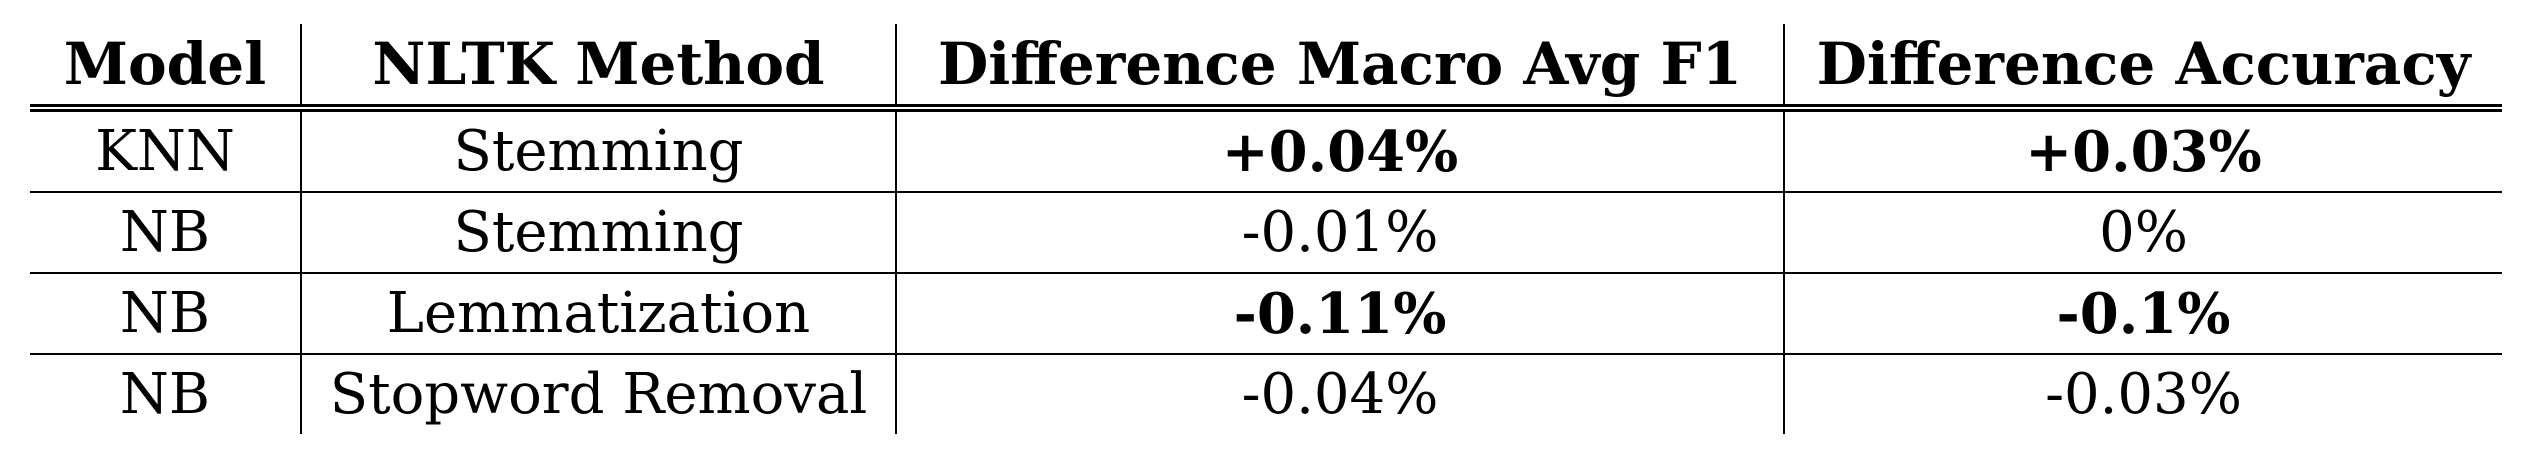 The height and width of the screenshot is (454, 2526). Describe the element at coordinates (598, 313) in the screenshot. I see `cell-method: Lemmatization` at that location.